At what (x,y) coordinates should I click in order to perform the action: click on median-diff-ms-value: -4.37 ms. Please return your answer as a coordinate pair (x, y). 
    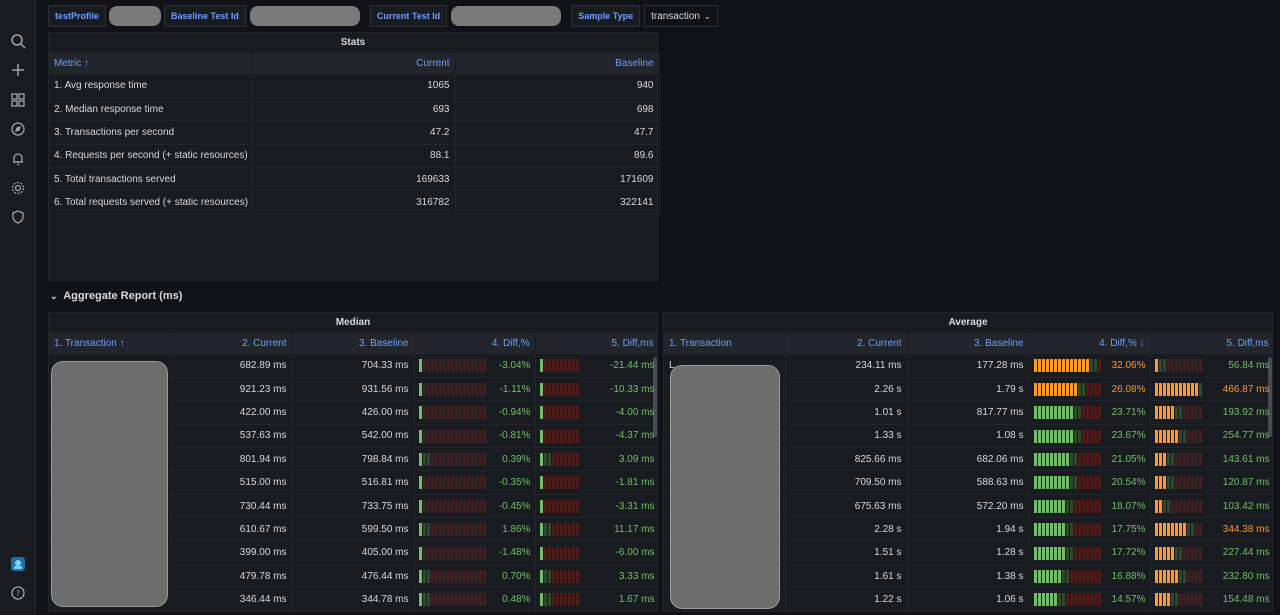
    Looking at the image, I should click on (635, 436).